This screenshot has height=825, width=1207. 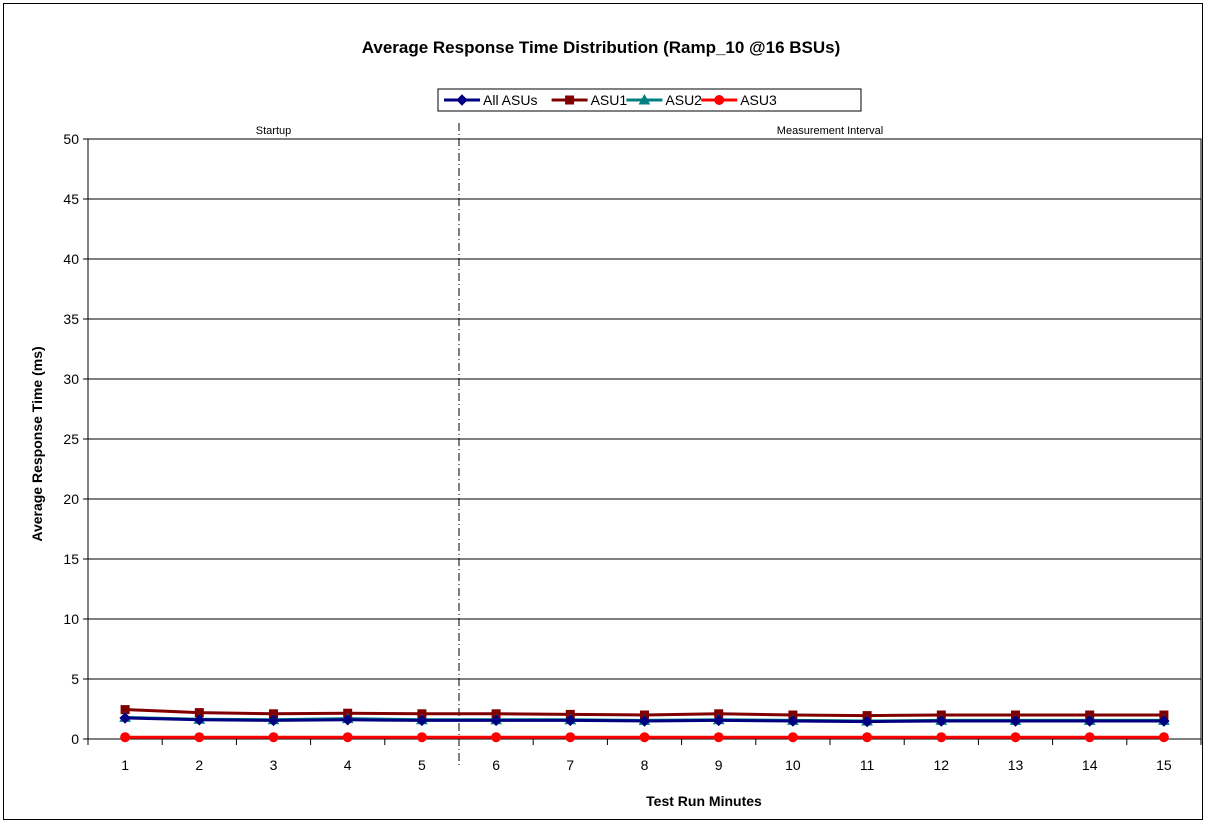 I want to click on y-tick-label: 0, so click(x=75, y=739).